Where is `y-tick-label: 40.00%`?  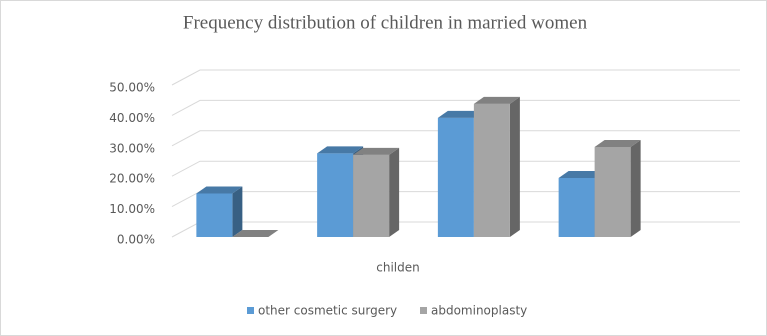 y-tick-label: 40.00% is located at coordinates (132, 118).